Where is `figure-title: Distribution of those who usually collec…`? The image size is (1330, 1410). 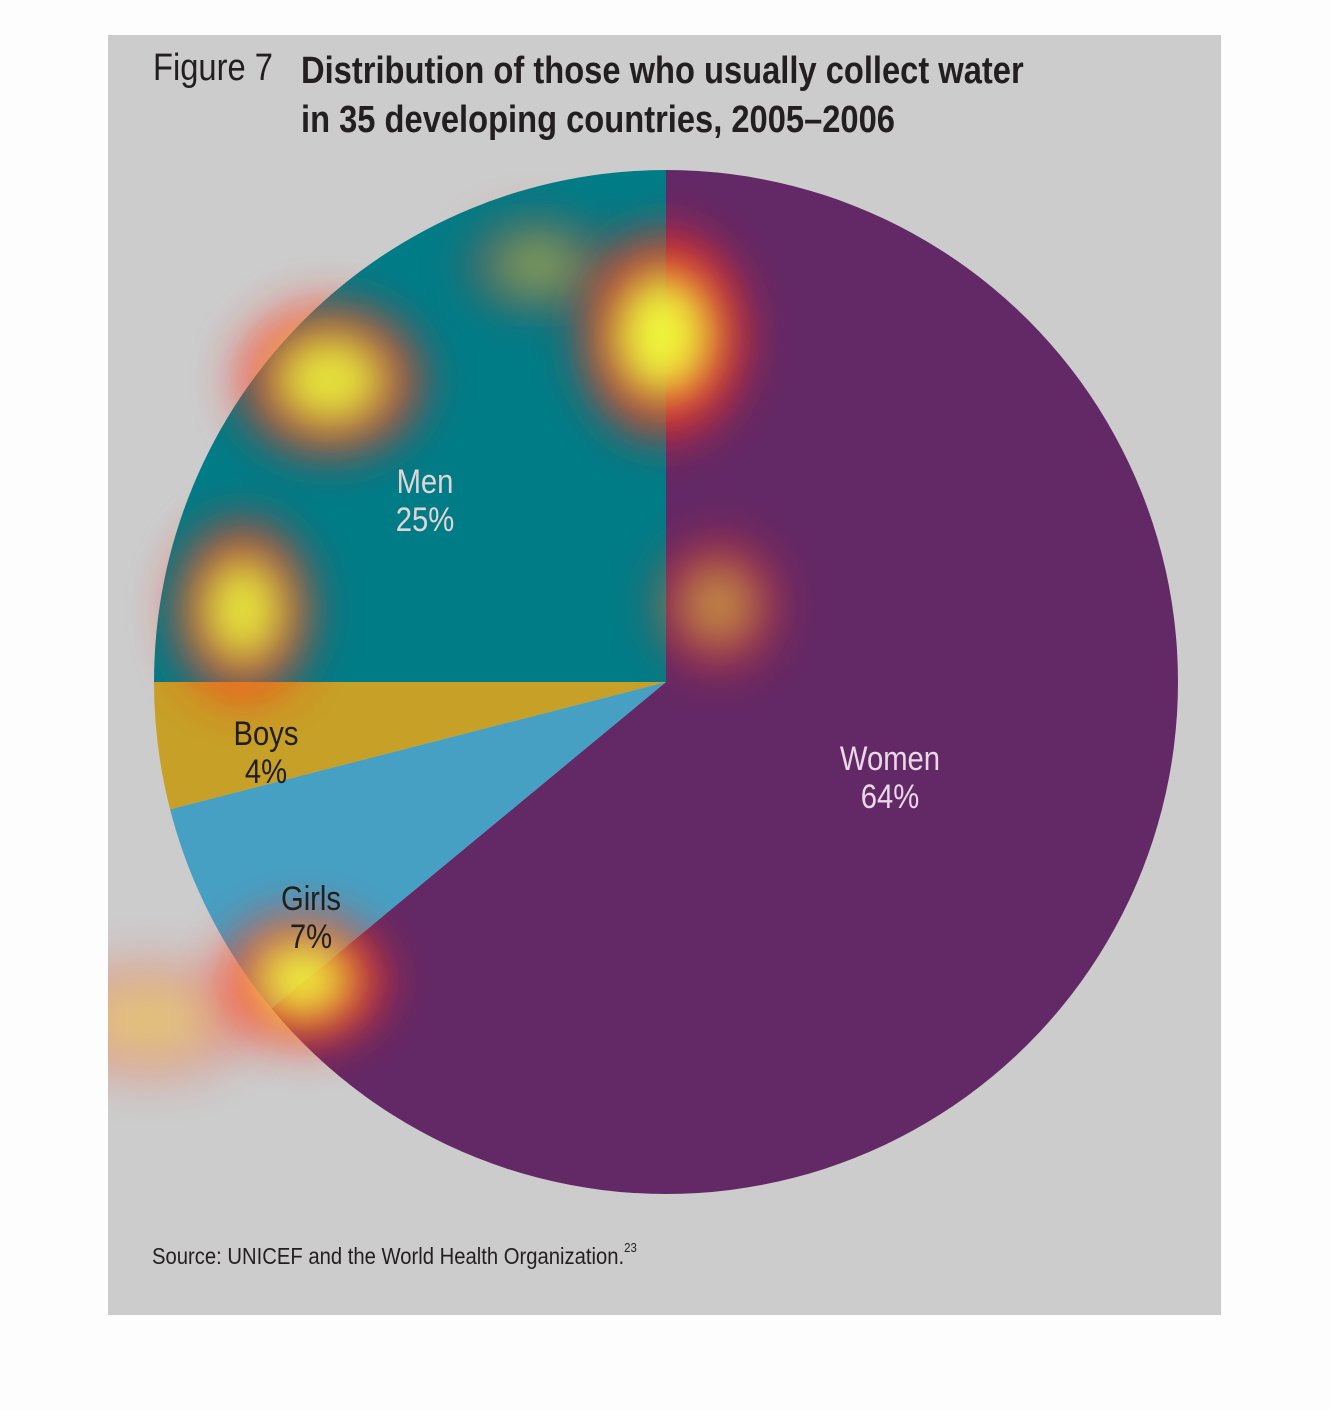
figure-title: Distribution of those who usually collec… is located at coordinates (662, 96).